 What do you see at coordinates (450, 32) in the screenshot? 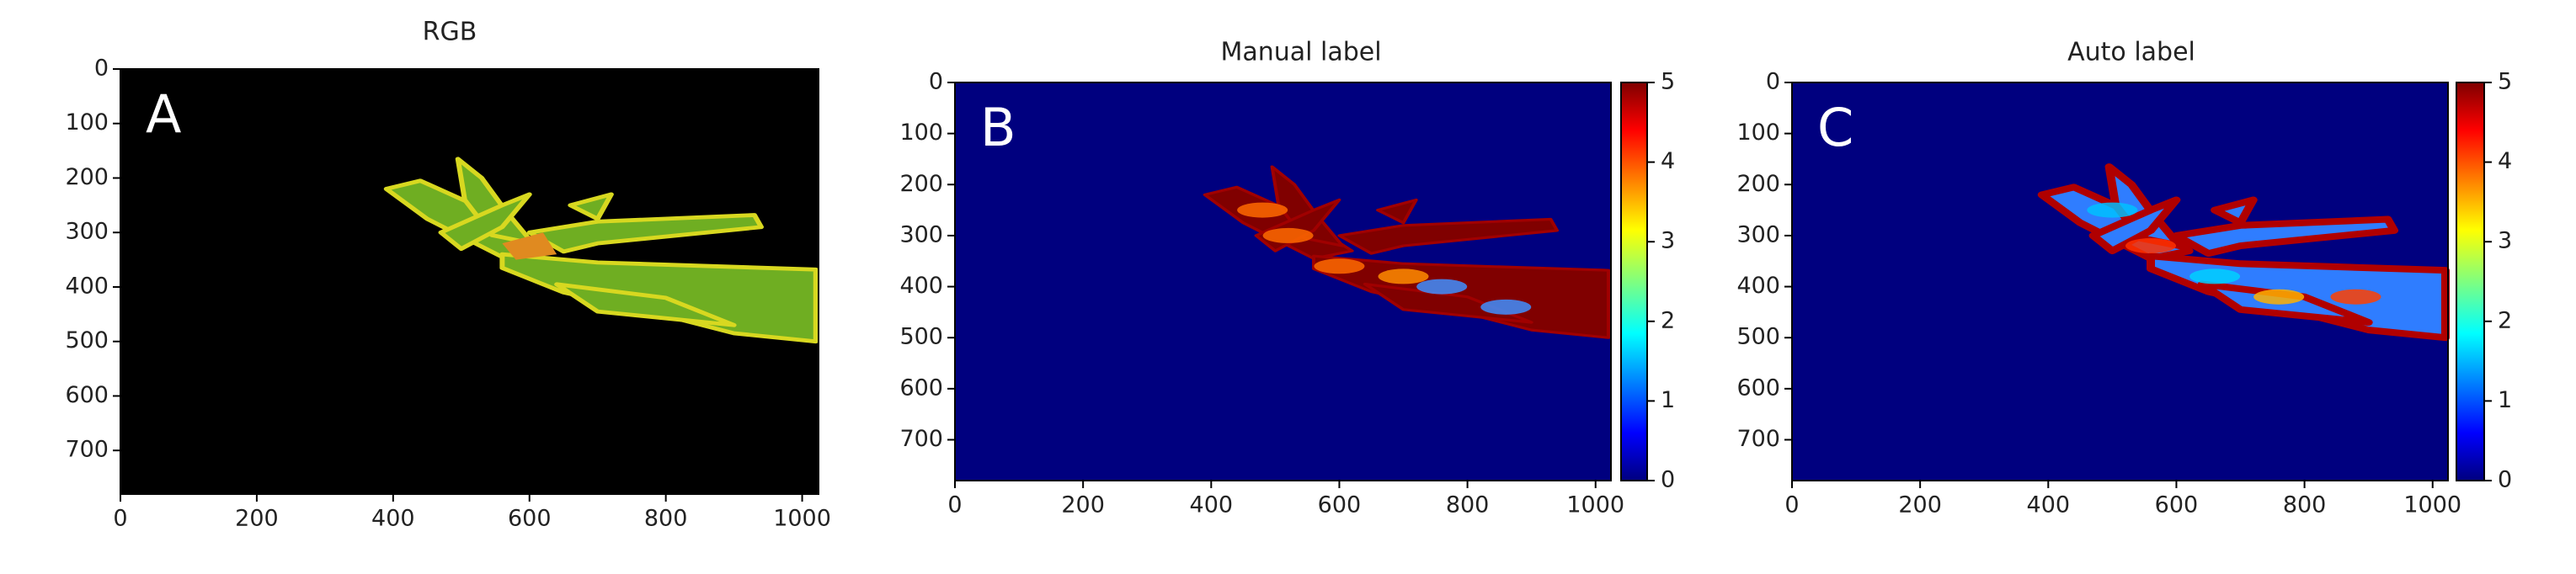
I see `panel-title: RGB` at bounding box center [450, 32].